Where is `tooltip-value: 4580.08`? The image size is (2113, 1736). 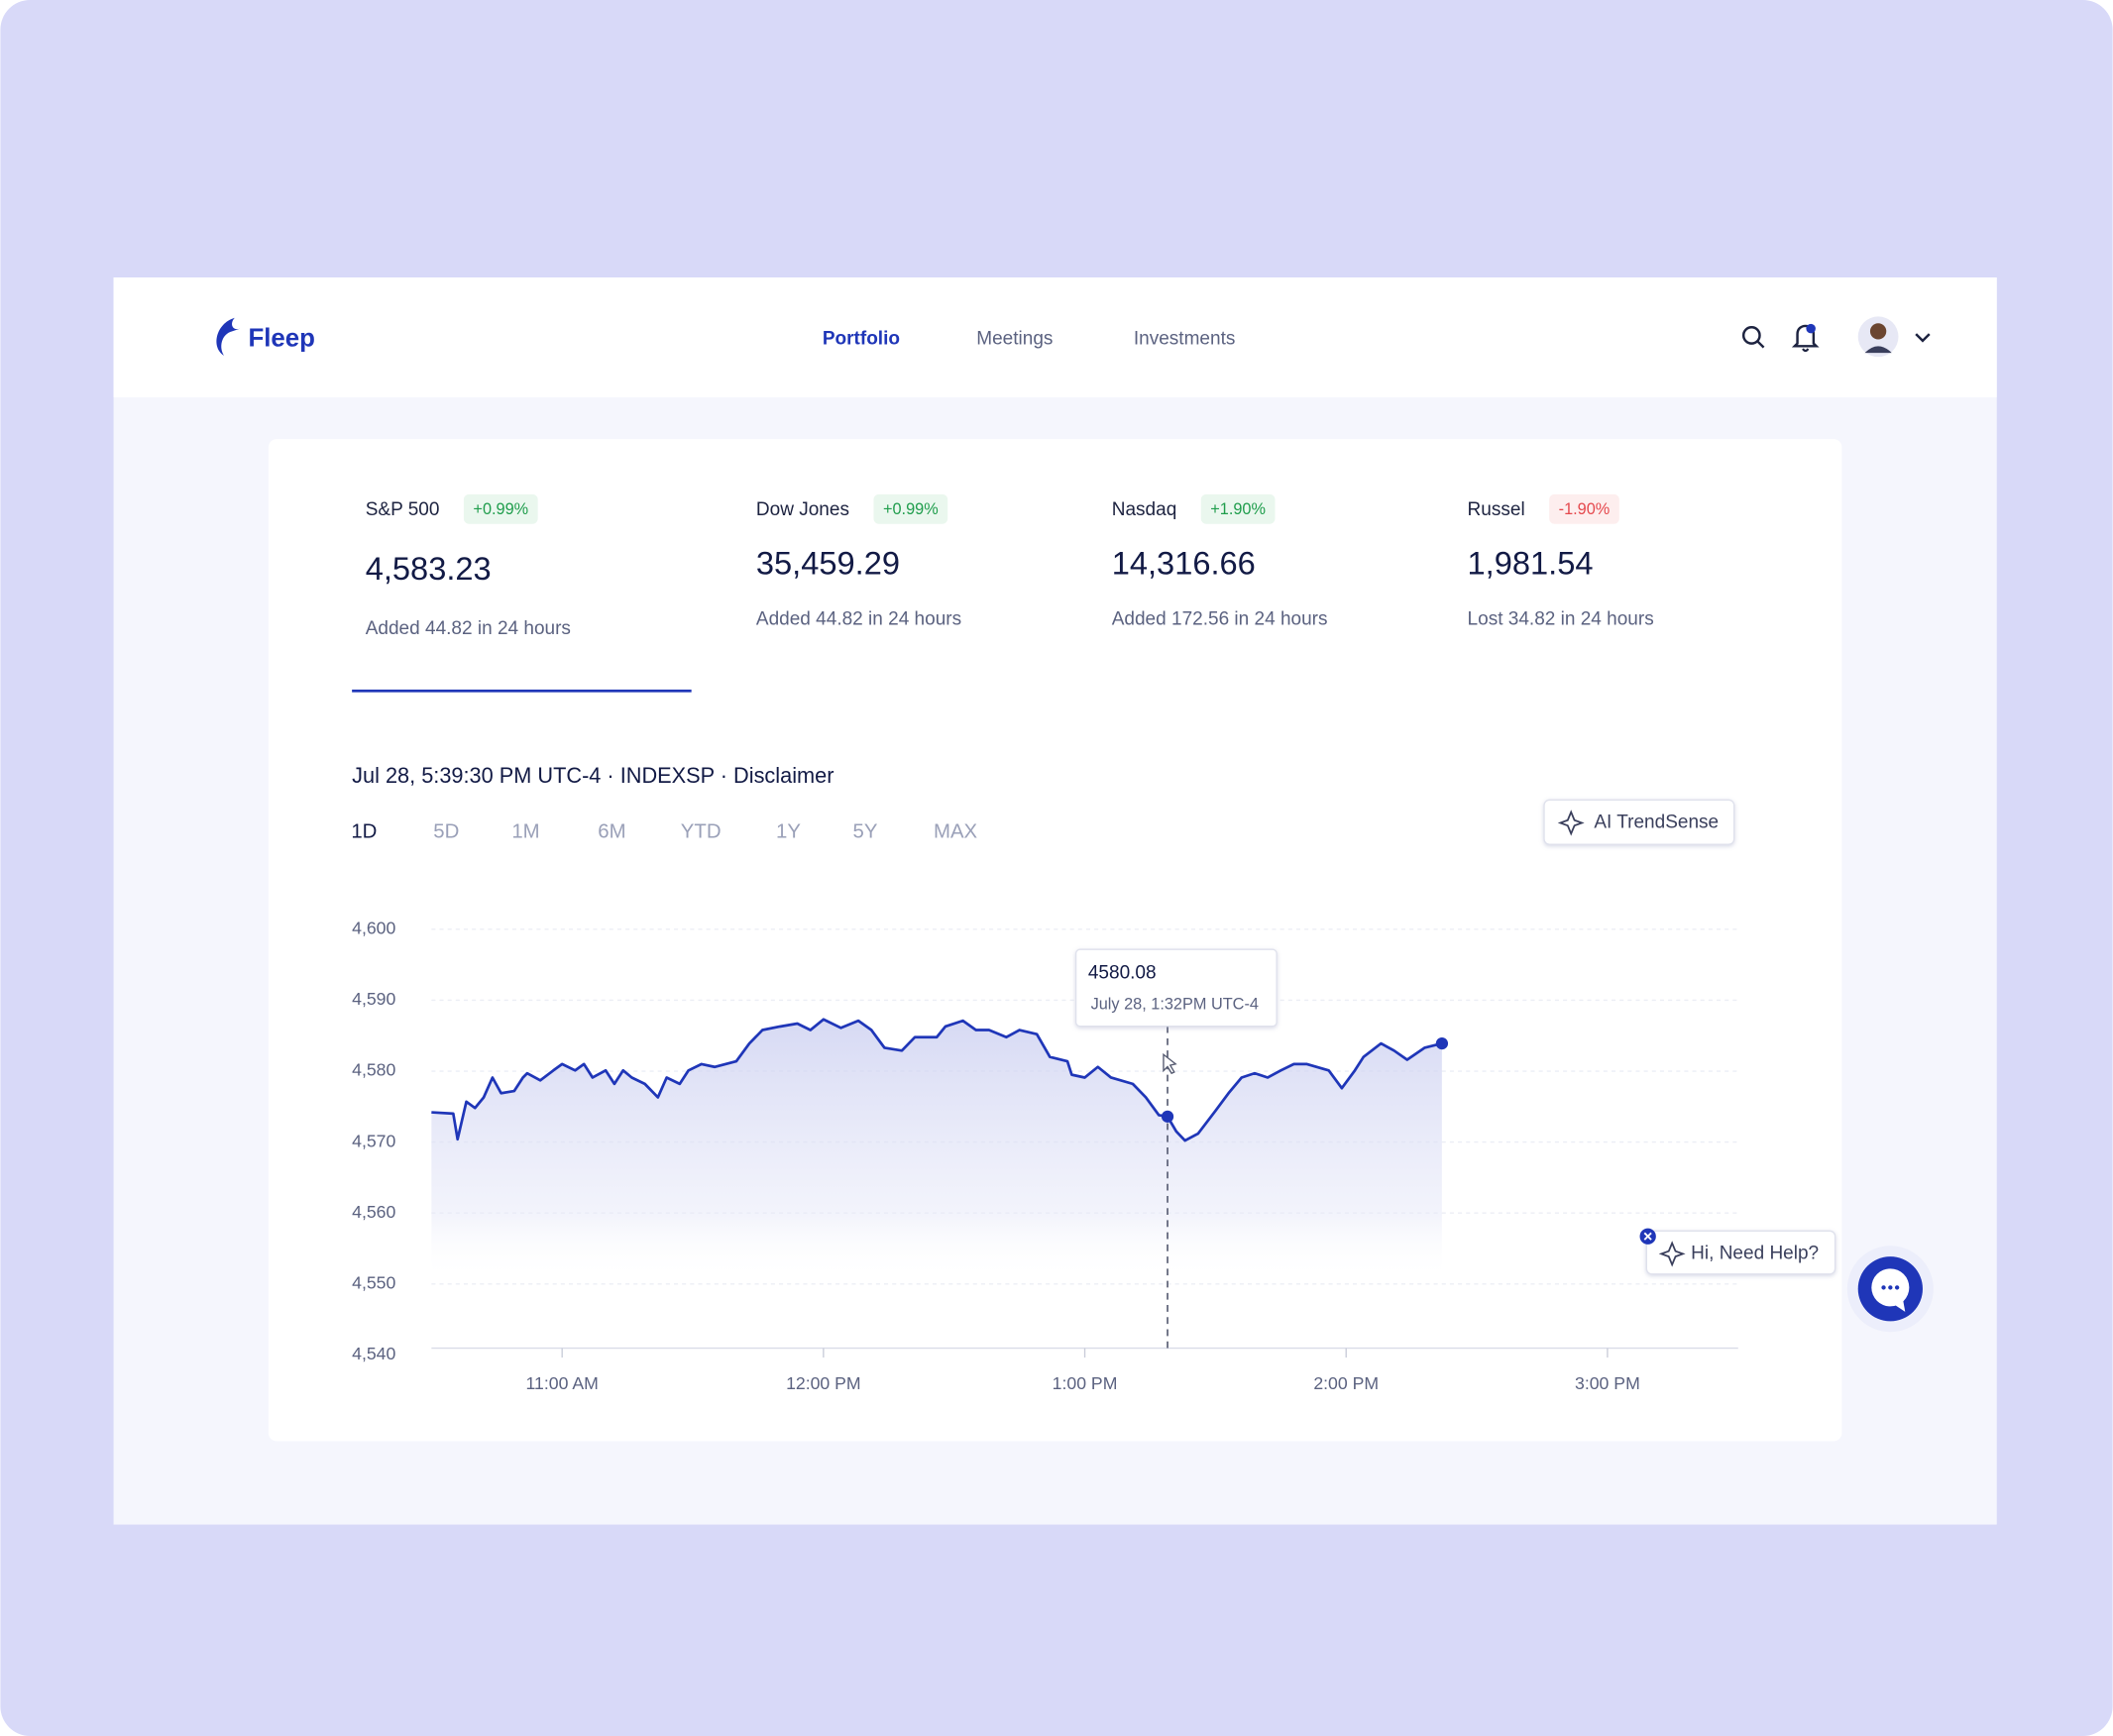 tooltip-value: 4580.08 is located at coordinates (1122, 973).